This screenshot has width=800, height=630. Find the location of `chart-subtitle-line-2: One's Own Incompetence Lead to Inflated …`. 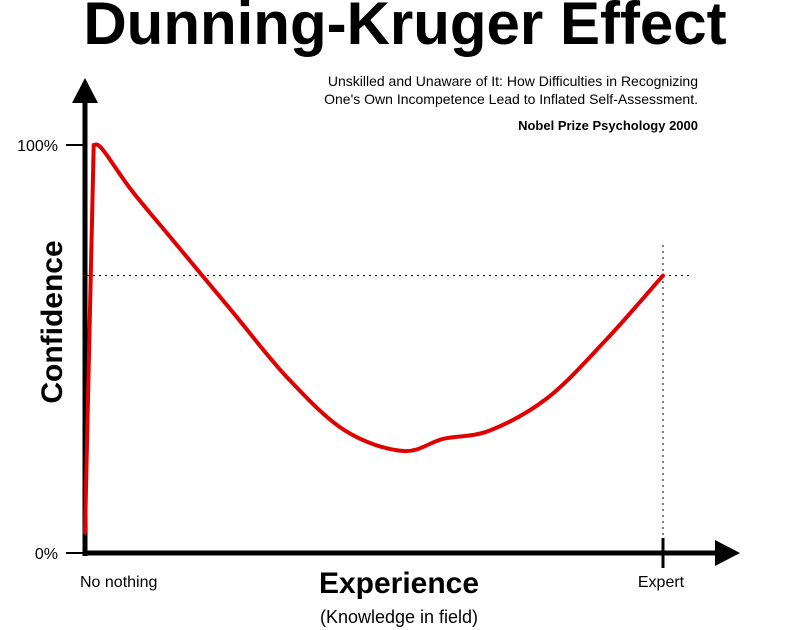

chart-subtitle-line-2: One's Own Incompetence Lead to Inflated … is located at coordinates (511, 99).